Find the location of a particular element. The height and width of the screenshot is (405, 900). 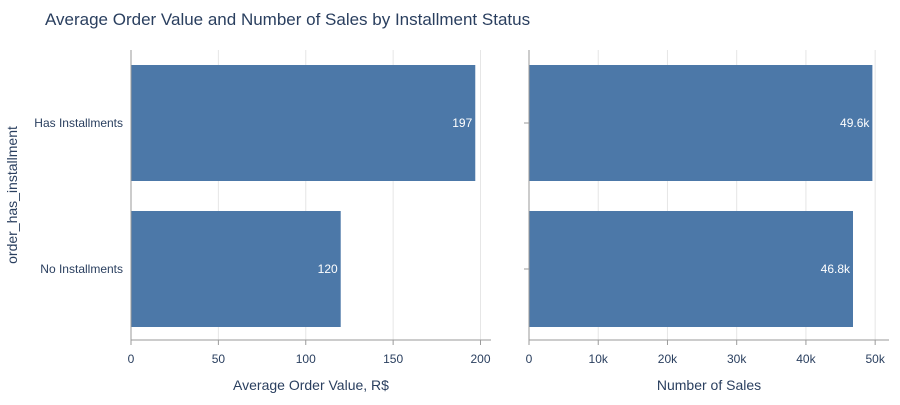

x-tick-label: 30k is located at coordinates (737, 359).